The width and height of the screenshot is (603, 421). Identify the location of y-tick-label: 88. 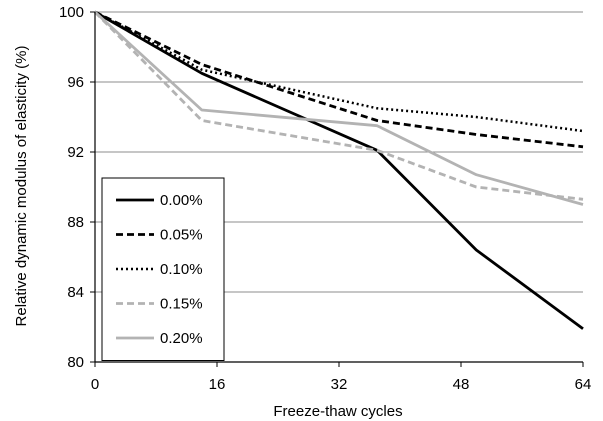
(75, 222).